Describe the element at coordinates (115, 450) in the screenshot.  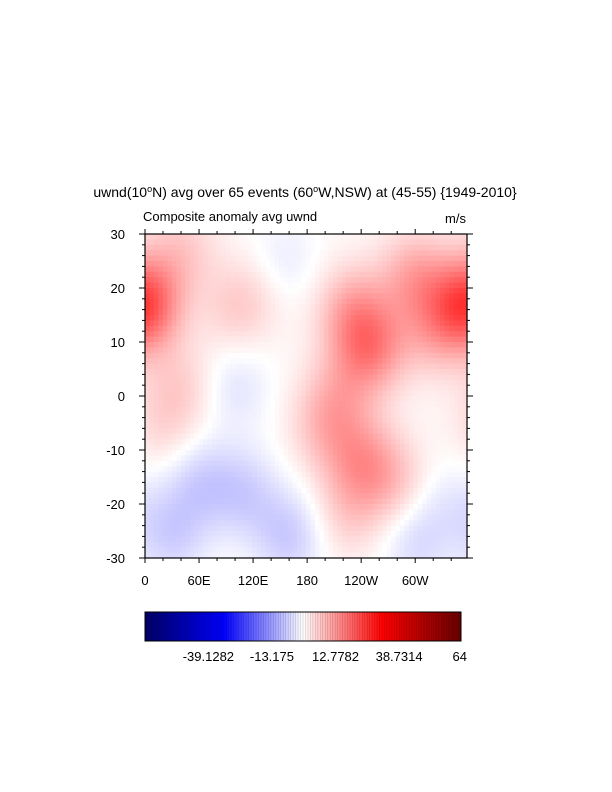
I see `y-tick-label: -10` at that location.